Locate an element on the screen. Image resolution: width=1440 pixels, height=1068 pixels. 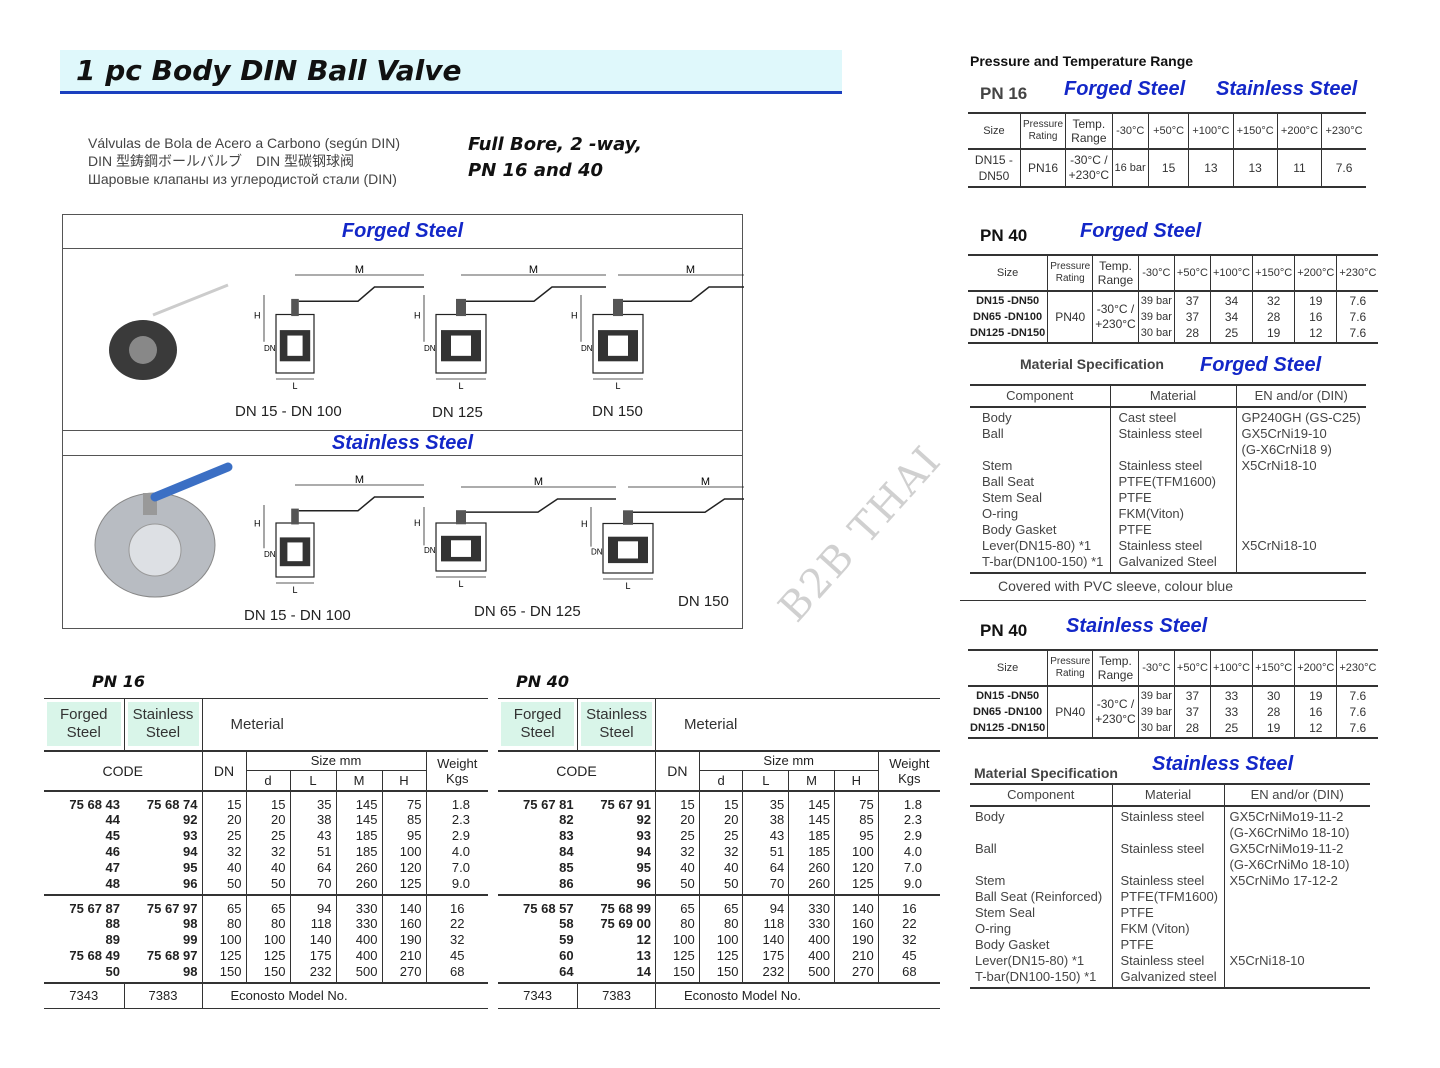
pt-header-cell: -30°C is located at coordinates (1130, 131).